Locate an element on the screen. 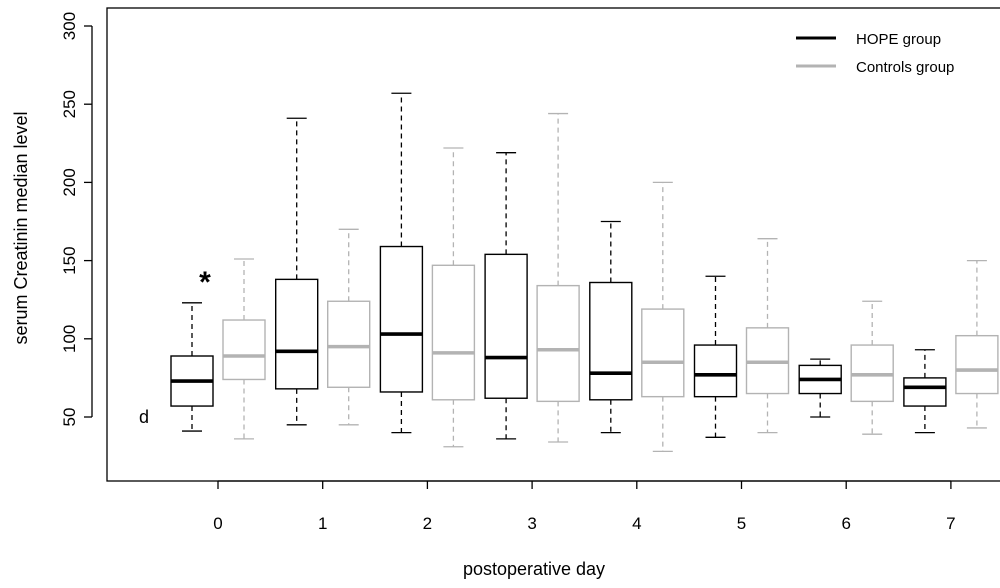  x-tick-label: 2 is located at coordinates (427, 523).